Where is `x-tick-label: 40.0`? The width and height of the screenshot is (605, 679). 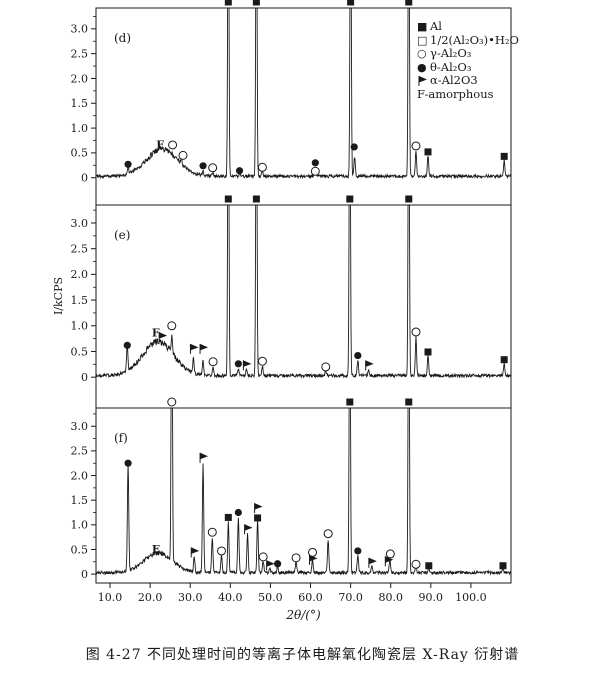 x-tick-label: 40.0 is located at coordinates (230, 597).